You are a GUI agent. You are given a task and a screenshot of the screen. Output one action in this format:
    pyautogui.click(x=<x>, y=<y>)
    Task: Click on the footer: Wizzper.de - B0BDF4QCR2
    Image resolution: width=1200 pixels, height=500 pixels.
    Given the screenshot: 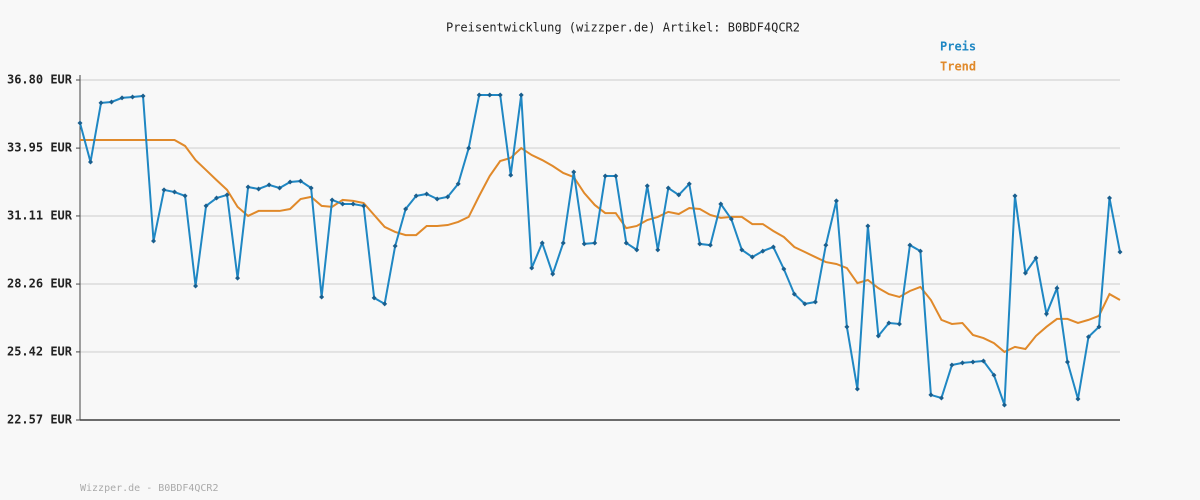 What is the action you would take?
    pyautogui.click(x=149, y=488)
    